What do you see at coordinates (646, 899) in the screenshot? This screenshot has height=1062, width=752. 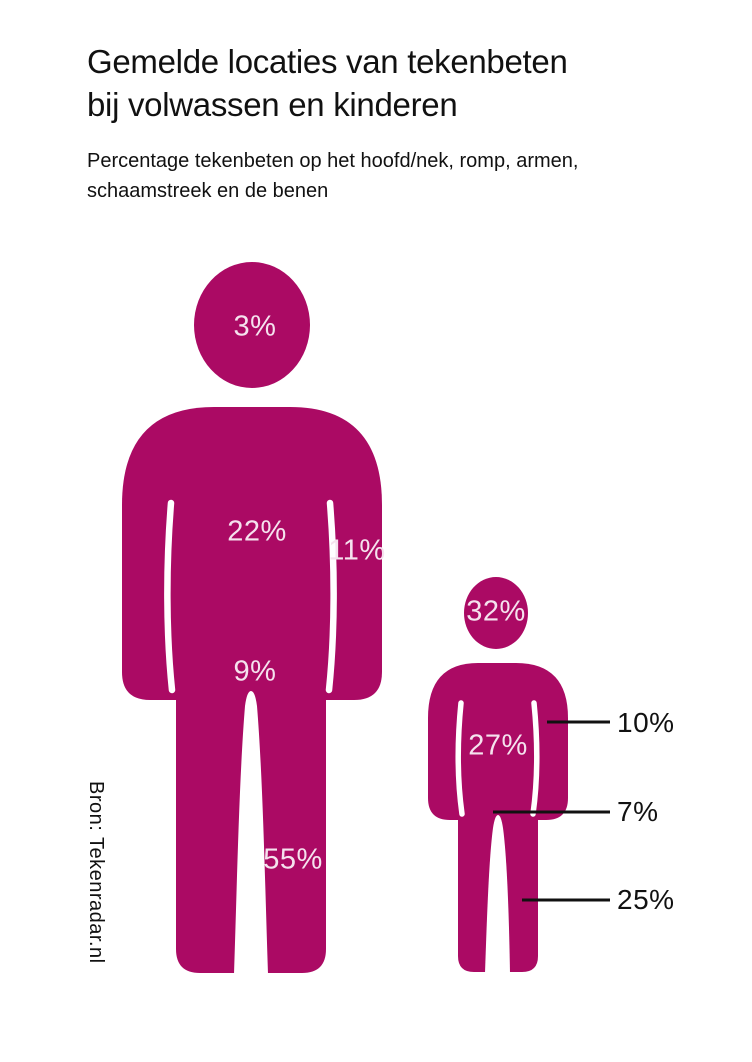 I see `child-legs-label: 25%` at bounding box center [646, 899].